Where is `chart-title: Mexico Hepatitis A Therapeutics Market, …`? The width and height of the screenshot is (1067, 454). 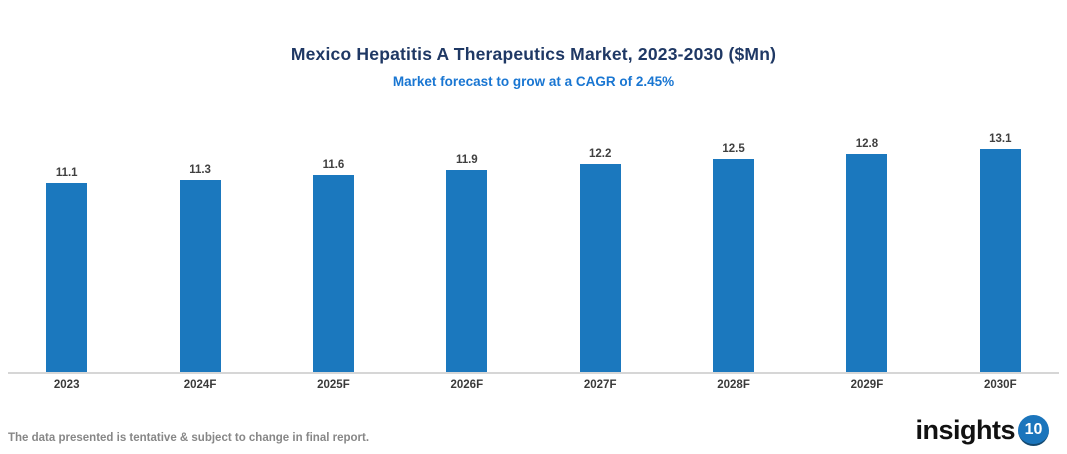 chart-title: Mexico Hepatitis A Therapeutics Market, … is located at coordinates (533, 54).